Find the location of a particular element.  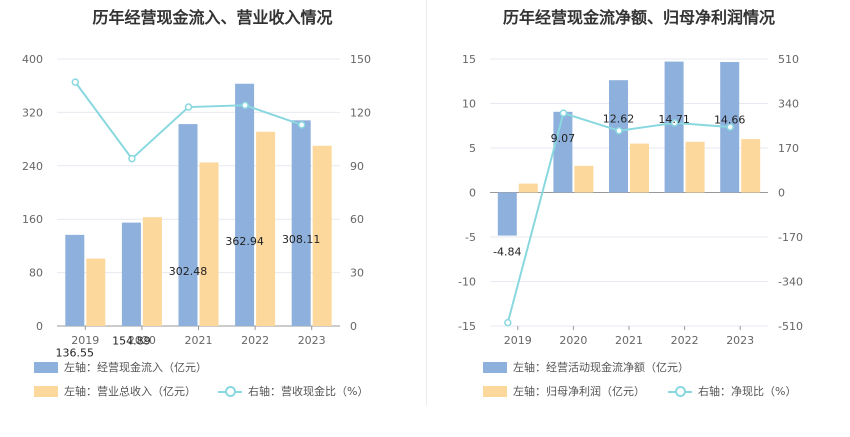

legend-item-cash-inflow: 左轴：经营现金流入（亿元） is located at coordinates (120, 367).